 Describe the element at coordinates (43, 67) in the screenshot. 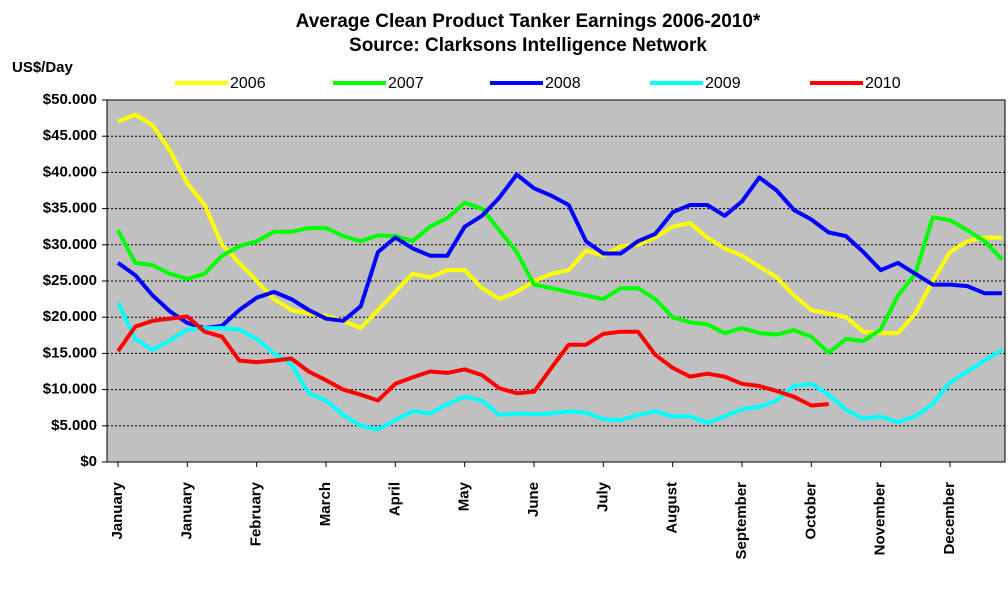

I see `y-axis-label: US$/Day` at that location.